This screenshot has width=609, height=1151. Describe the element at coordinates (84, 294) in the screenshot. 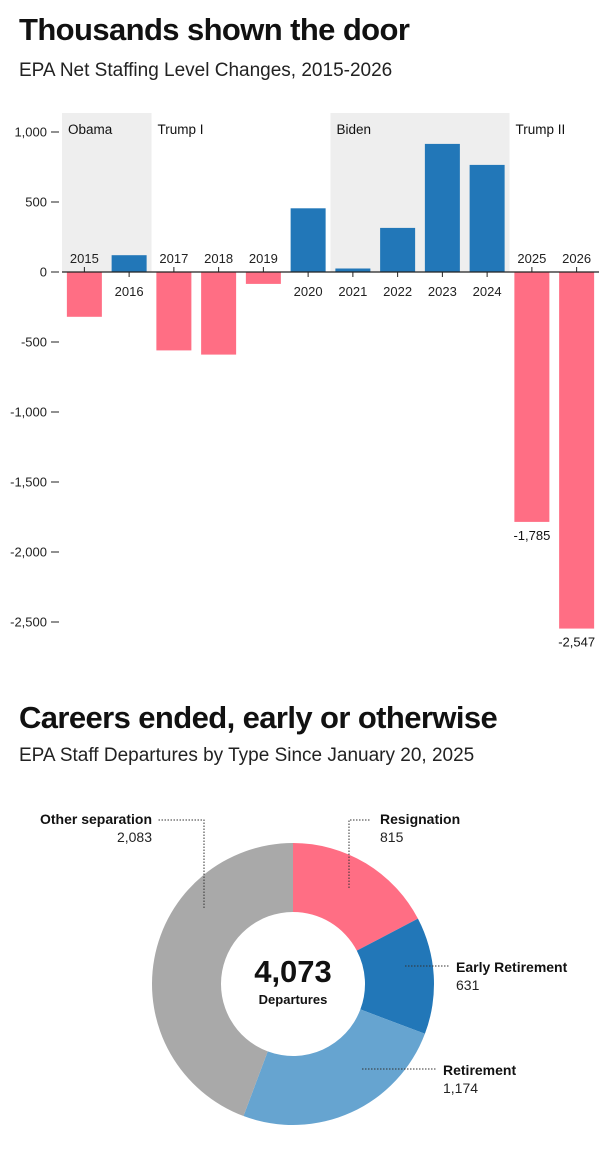

I see `bar-2015` at that location.